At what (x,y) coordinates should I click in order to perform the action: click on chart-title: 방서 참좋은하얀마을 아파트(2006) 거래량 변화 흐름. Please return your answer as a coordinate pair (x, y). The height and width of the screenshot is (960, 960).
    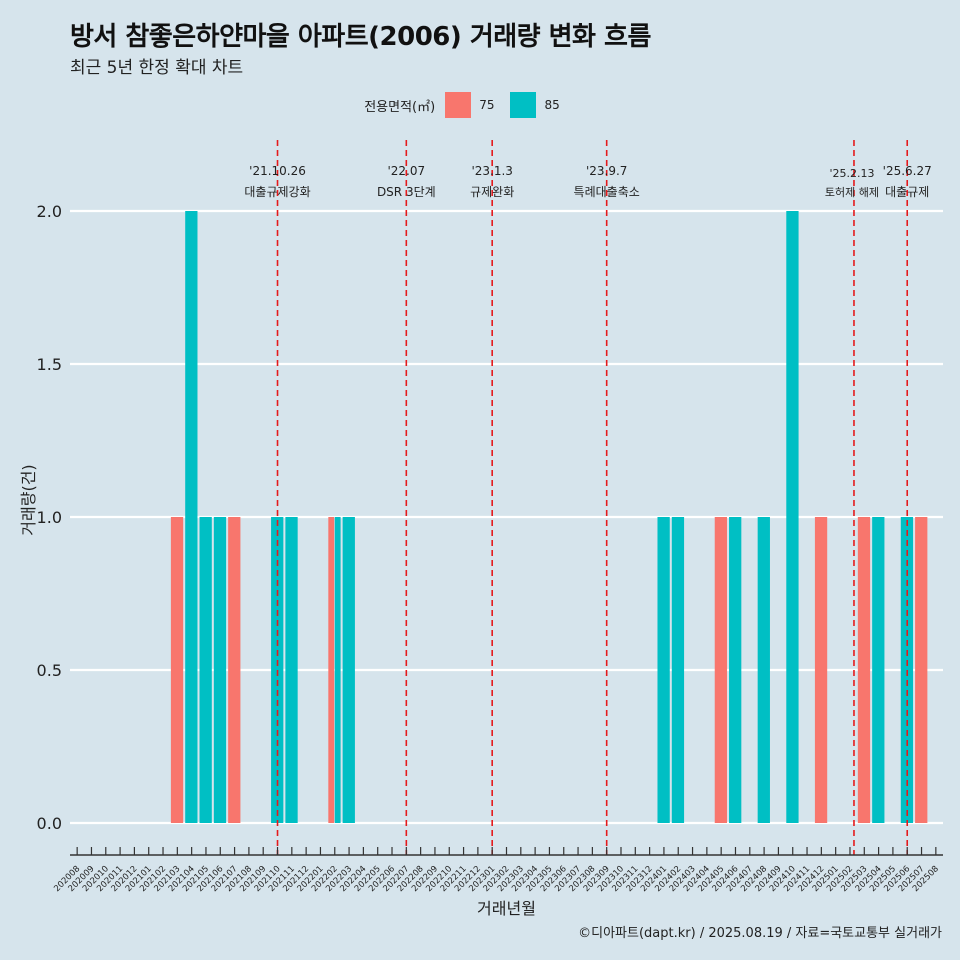
    Looking at the image, I should click on (360, 37).